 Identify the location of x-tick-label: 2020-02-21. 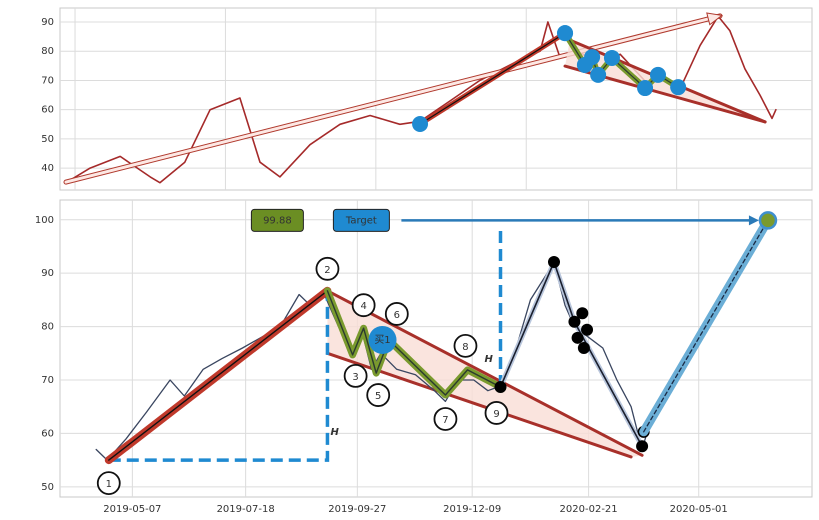
(589, 509).